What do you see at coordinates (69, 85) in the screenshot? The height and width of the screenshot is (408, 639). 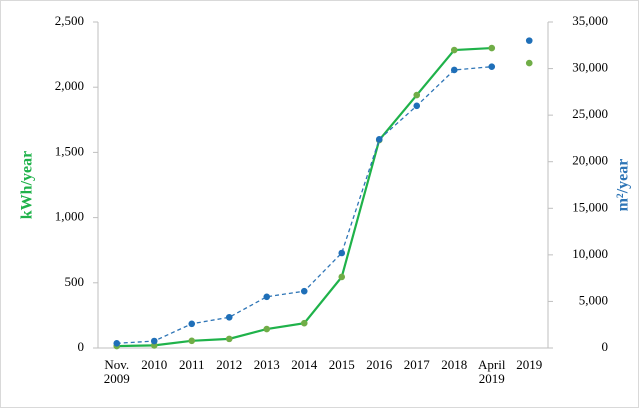 I see `y-tick-label: 2,000` at bounding box center [69, 85].